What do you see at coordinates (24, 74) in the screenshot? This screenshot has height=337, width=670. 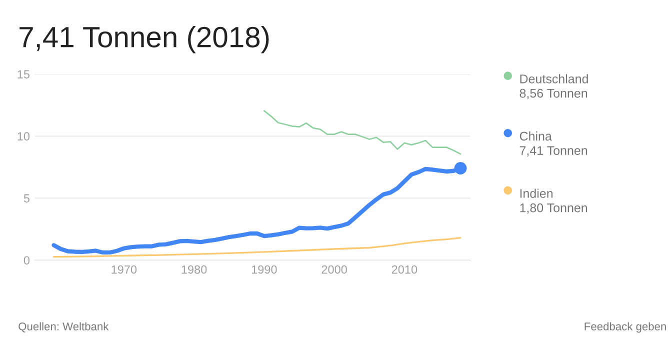 I see `y-tick-label: 15` at bounding box center [24, 74].